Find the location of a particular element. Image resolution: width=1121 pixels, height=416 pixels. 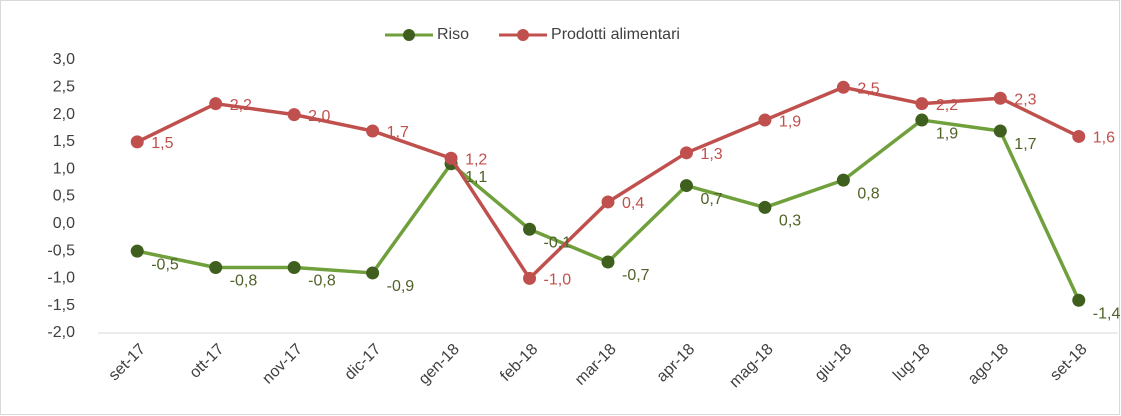

x-tick-label: mag-18 is located at coordinates (751, 366).